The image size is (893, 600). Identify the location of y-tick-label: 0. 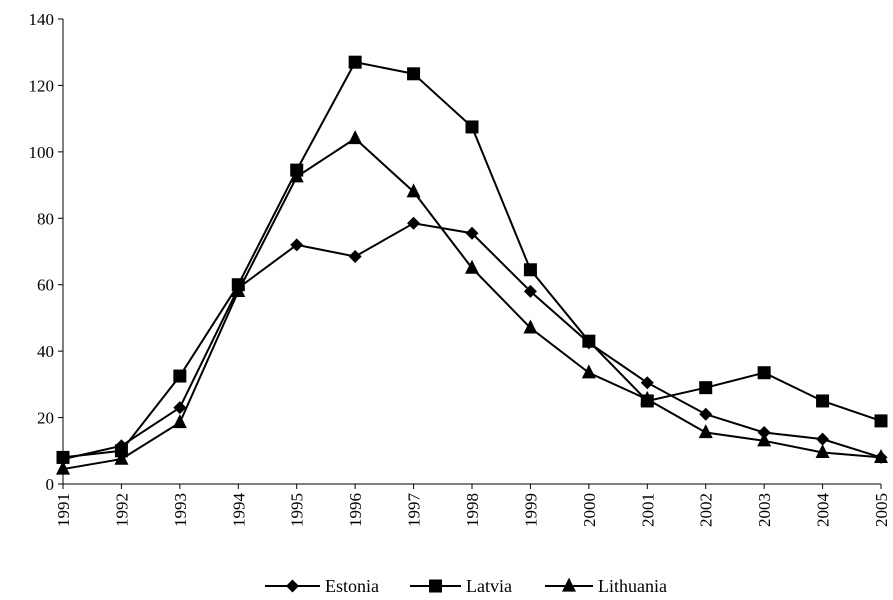
(50, 484).